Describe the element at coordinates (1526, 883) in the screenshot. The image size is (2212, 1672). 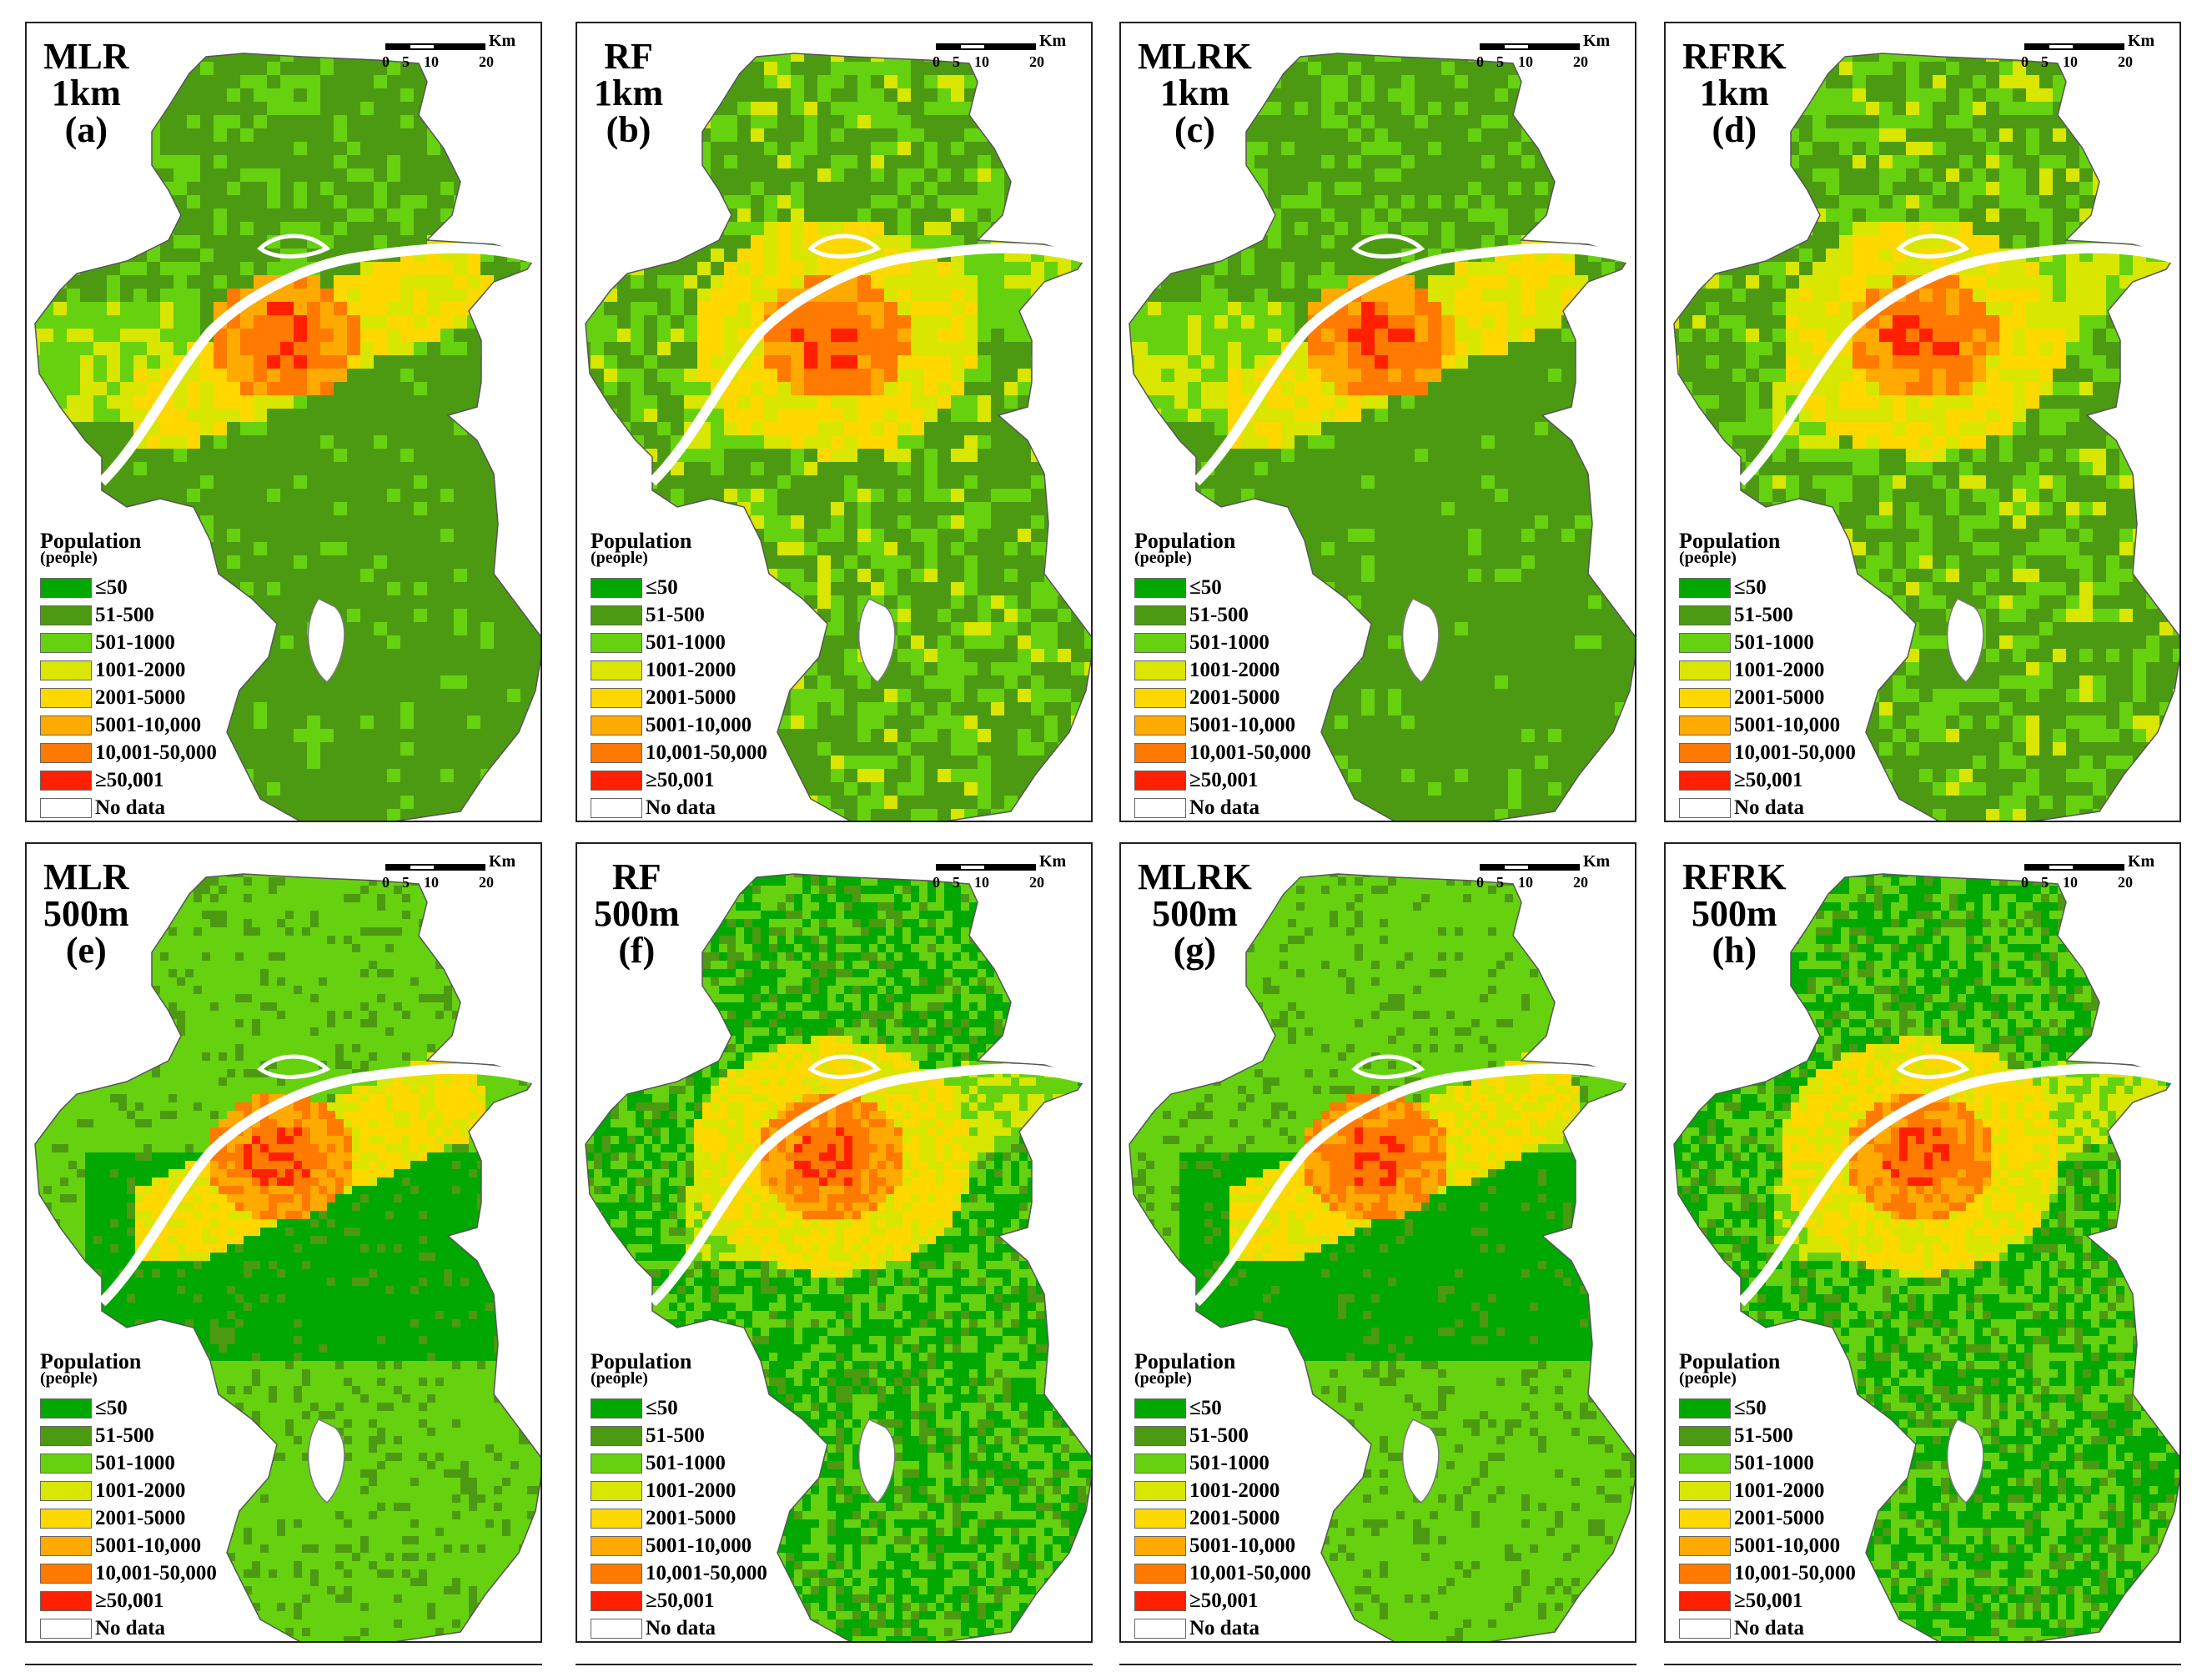
I see `scale-tick: 10` at that location.